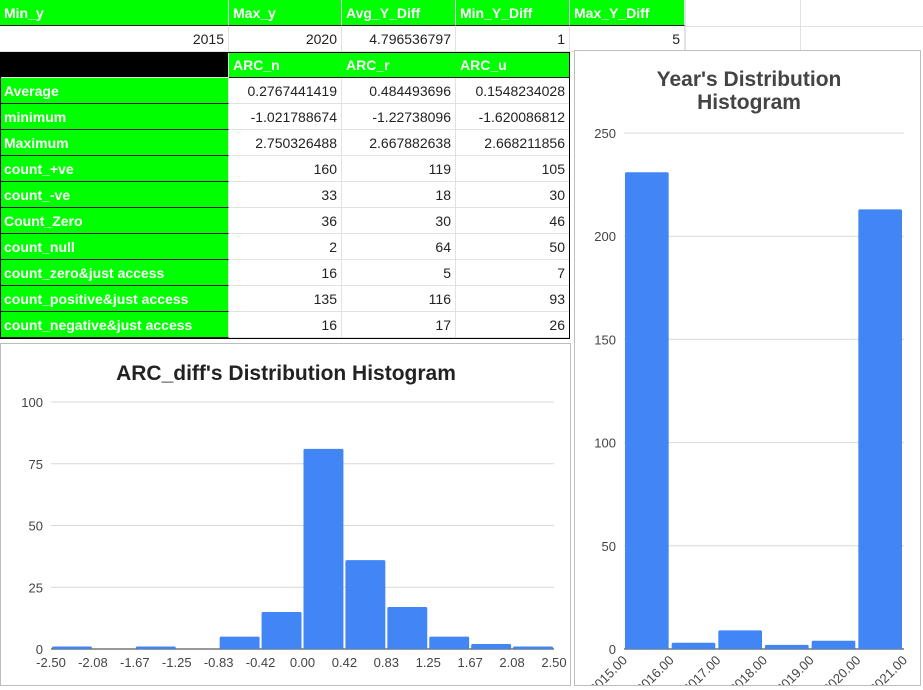 This screenshot has height=690, width=923. Describe the element at coordinates (605, 133) in the screenshot. I see `y-tick-label: 250` at that location.